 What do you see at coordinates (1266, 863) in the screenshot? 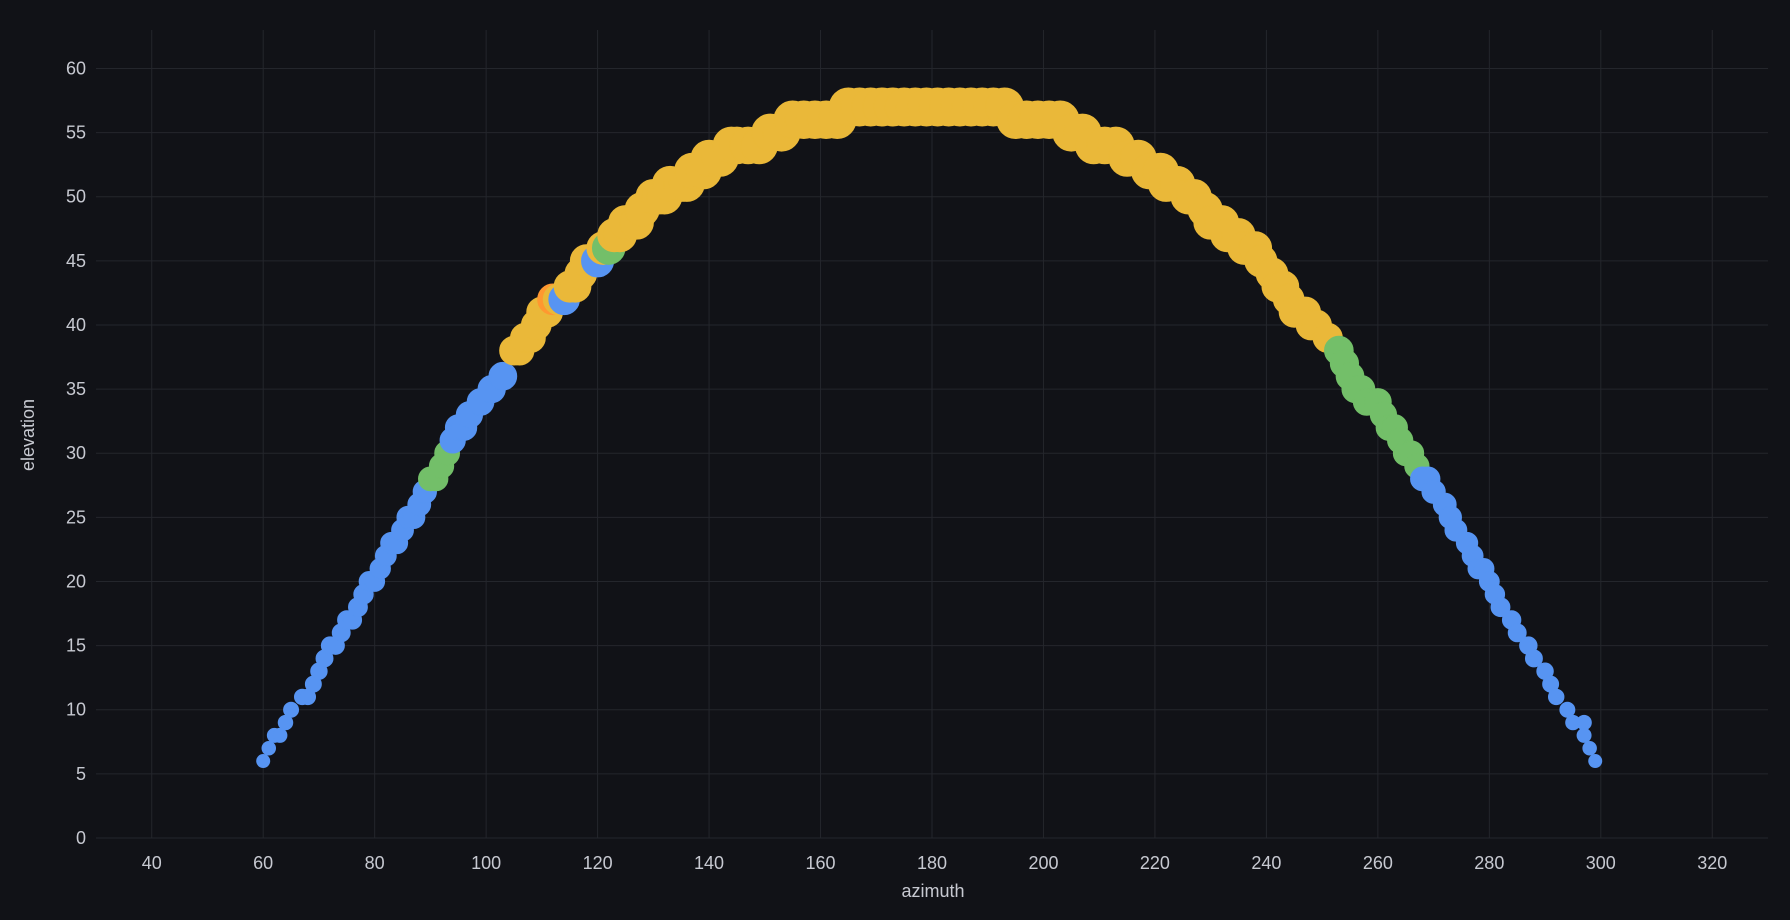
I see `x-tick-label: 240` at bounding box center [1266, 863].